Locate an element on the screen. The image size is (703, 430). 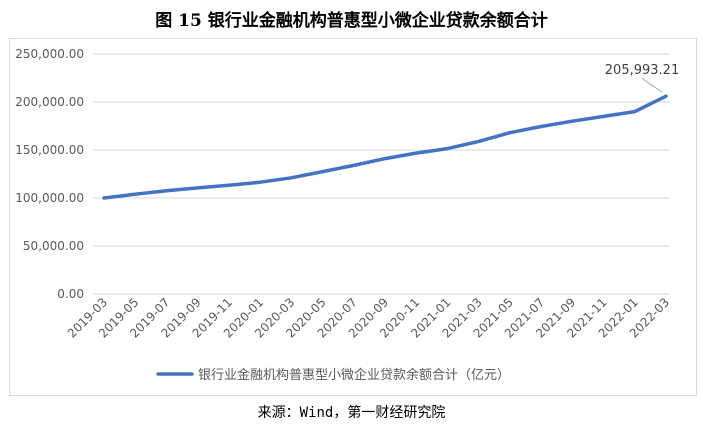
y-tick-label: 150,000.00 is located at coordinates (49, 150).